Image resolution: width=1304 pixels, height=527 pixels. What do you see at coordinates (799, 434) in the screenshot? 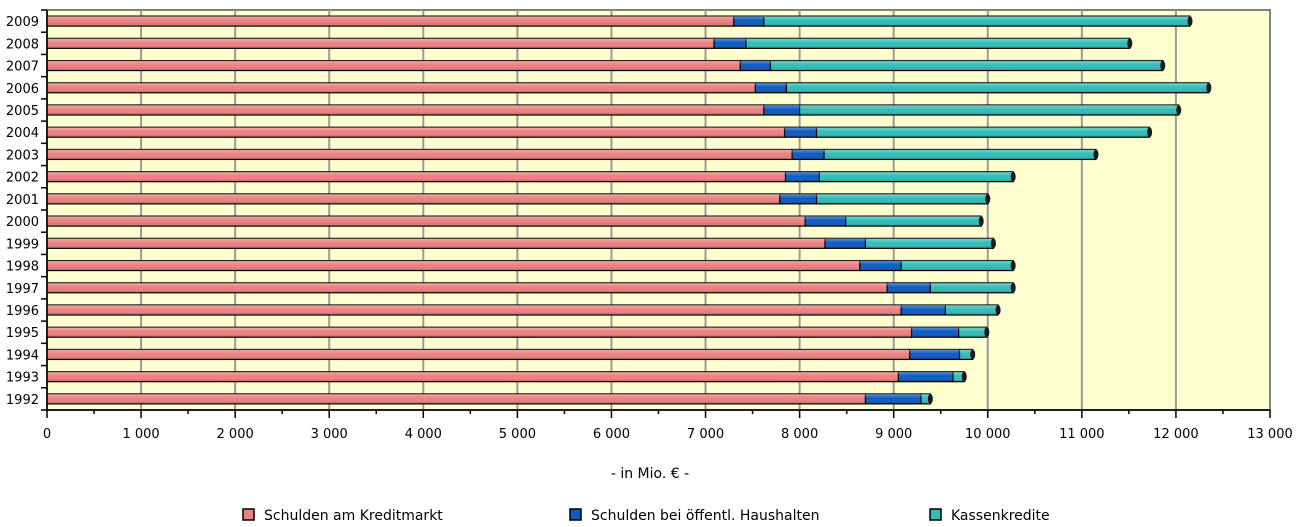
I see `x-tick-label: 8 000` at bounding box center [799, 434].